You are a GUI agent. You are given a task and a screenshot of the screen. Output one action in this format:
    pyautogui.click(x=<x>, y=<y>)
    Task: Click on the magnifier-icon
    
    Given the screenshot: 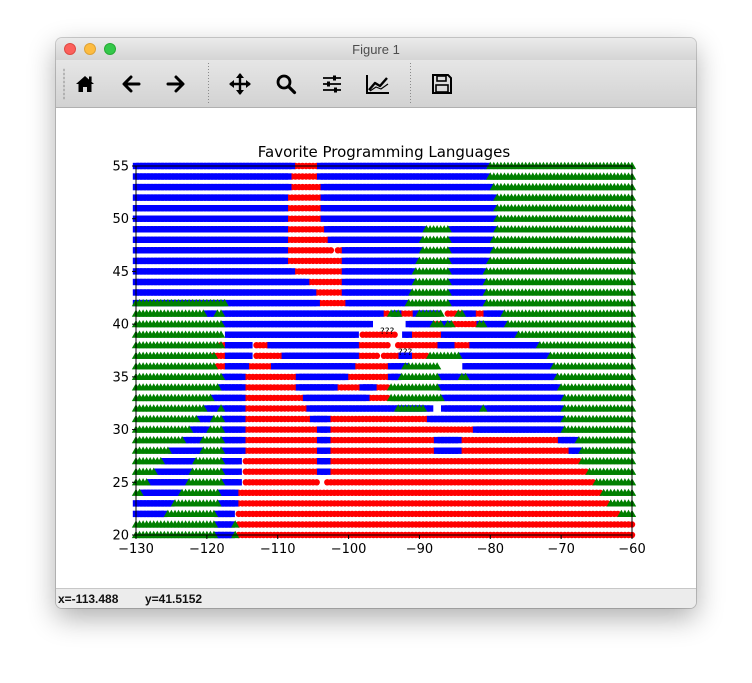 What is the action you would take?
    pyautogui.click(x=286, y=84)
    